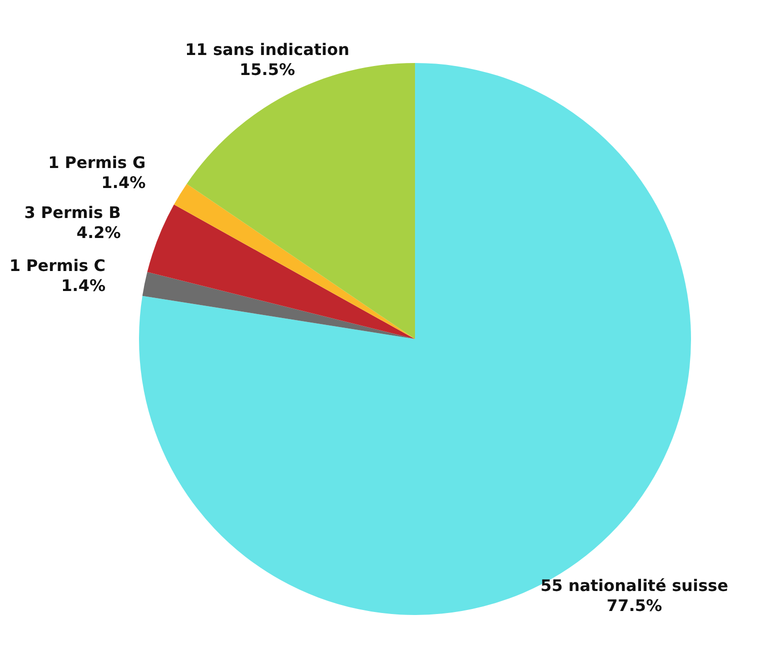  What do you see at coordinates (267, 50) in the screenshot?
I see `slice-label: 11 sans indication` at bounding box center [267, 50].